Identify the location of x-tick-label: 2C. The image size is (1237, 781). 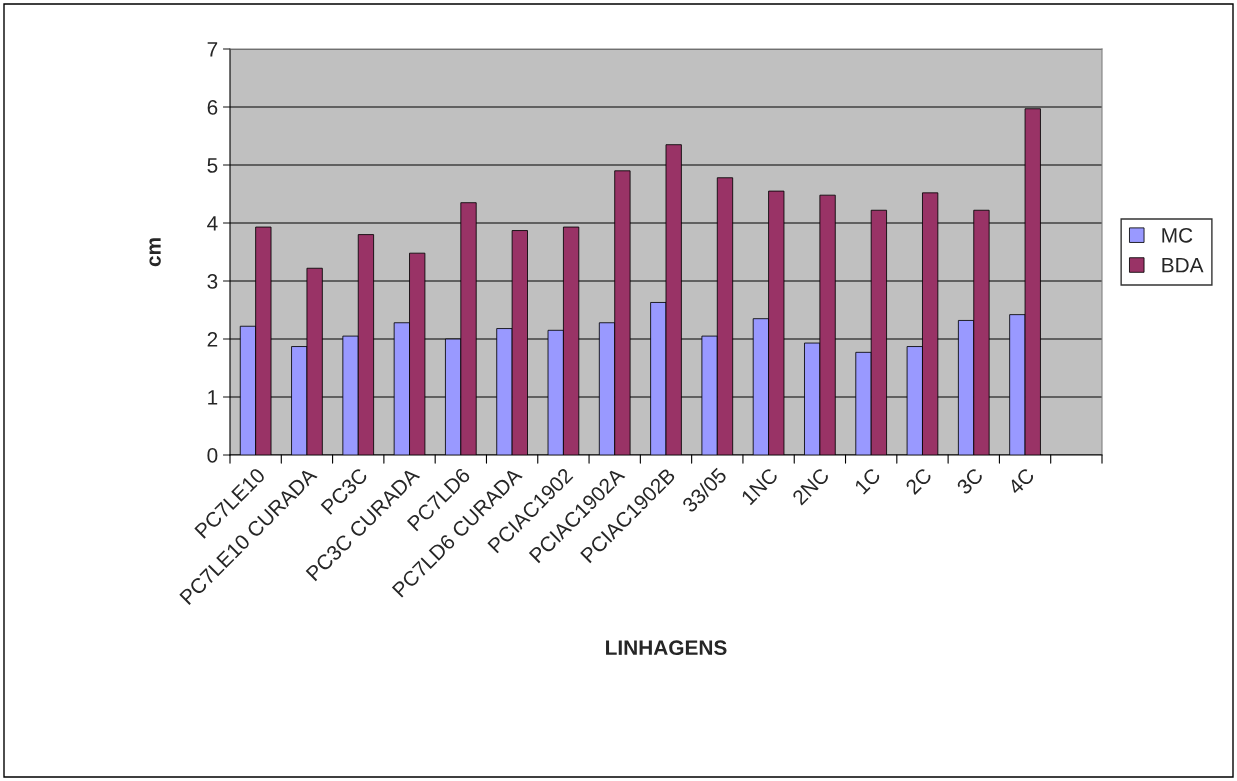
(918, 481).